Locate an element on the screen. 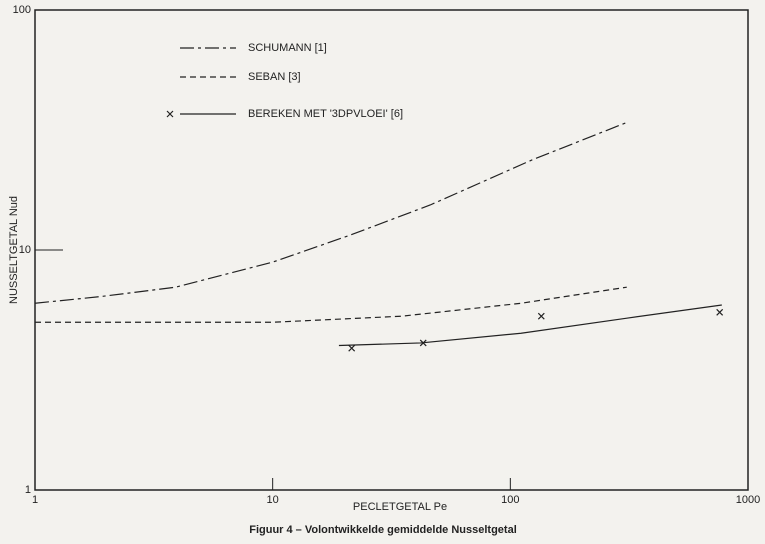 Image resolution: width=765 pixels, height=544 pixels. y-axis-label: NUSSELTGETAL Nud is located at coordinates (14, 250).